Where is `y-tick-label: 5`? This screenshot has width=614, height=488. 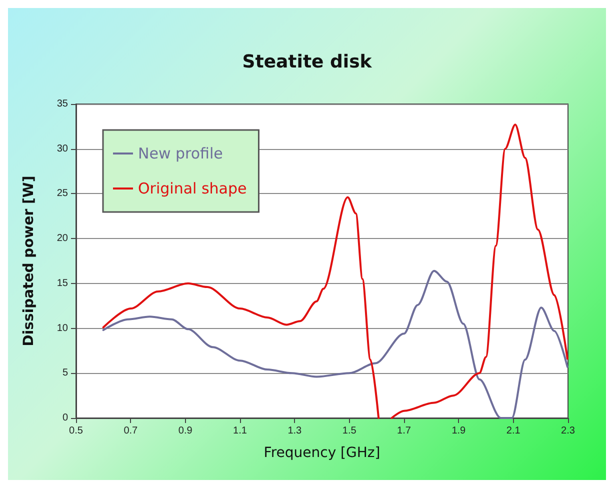
y-tick-label: 5 is located at coordinates (65, 373).